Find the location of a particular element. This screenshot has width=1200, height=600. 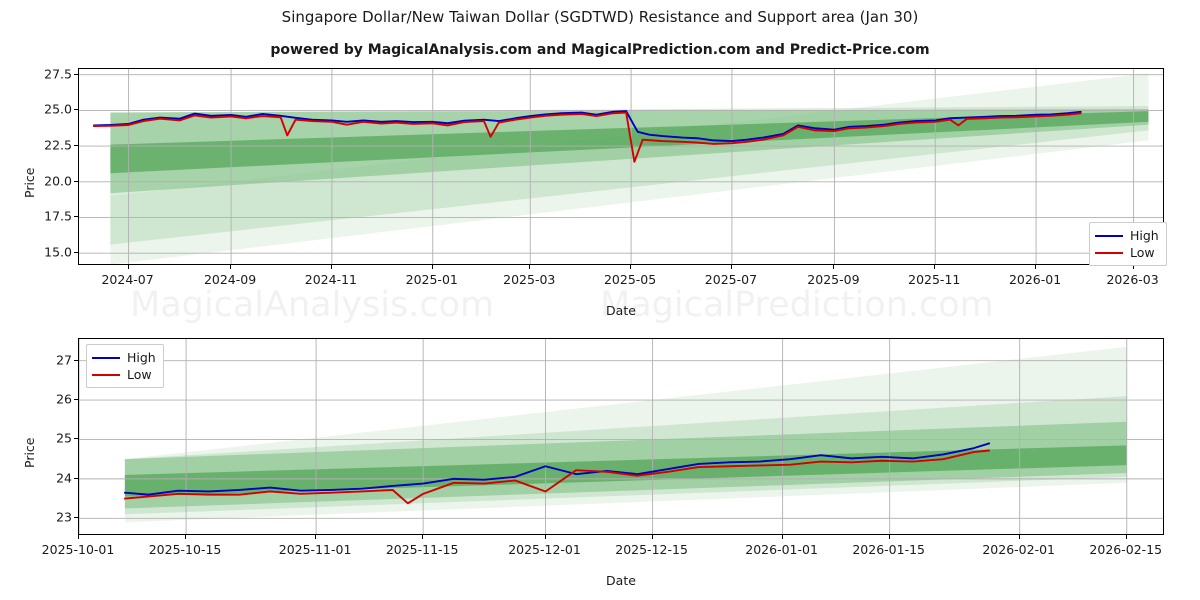

x-tick-label: 2026-01-01 is located at coordinates (781, 549).